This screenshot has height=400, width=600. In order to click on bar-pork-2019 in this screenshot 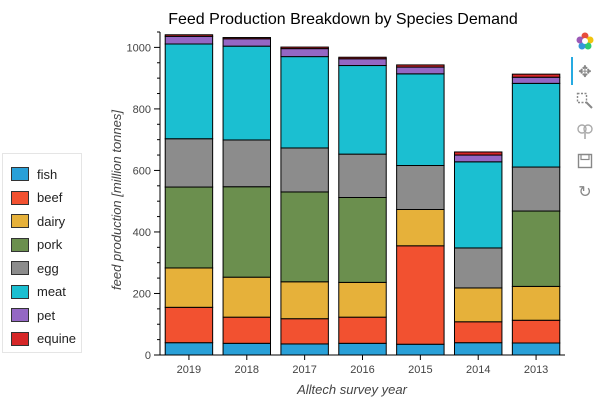, I will do `click(189, 227)`.